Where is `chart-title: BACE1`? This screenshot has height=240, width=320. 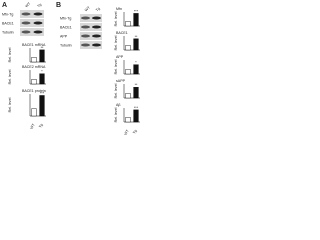 chart-title: BACE1 is located at coordinates (122, 33).